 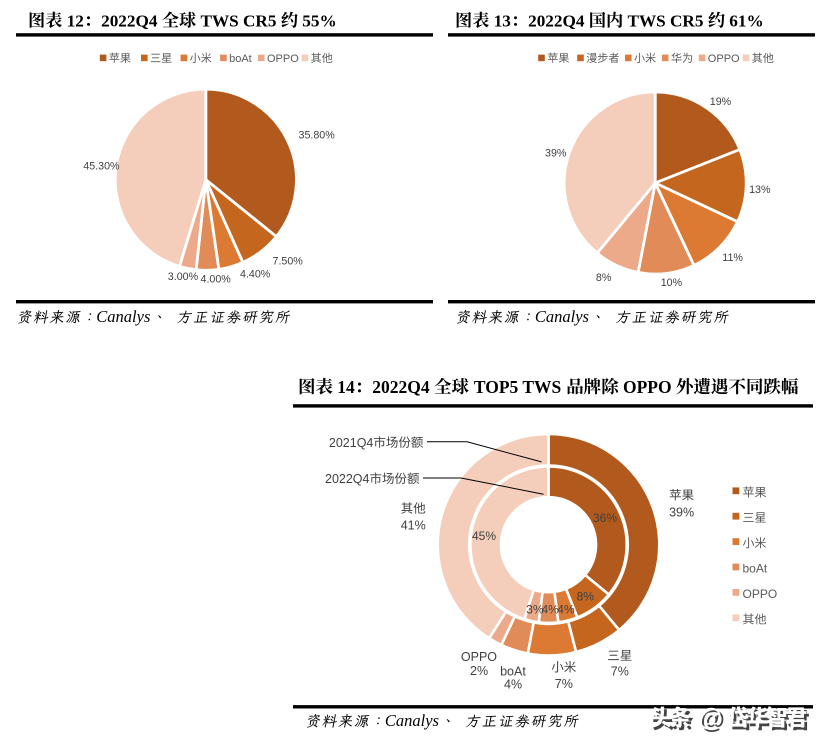 I want to click on svg-text: 10%, so click(x=672, y=283).